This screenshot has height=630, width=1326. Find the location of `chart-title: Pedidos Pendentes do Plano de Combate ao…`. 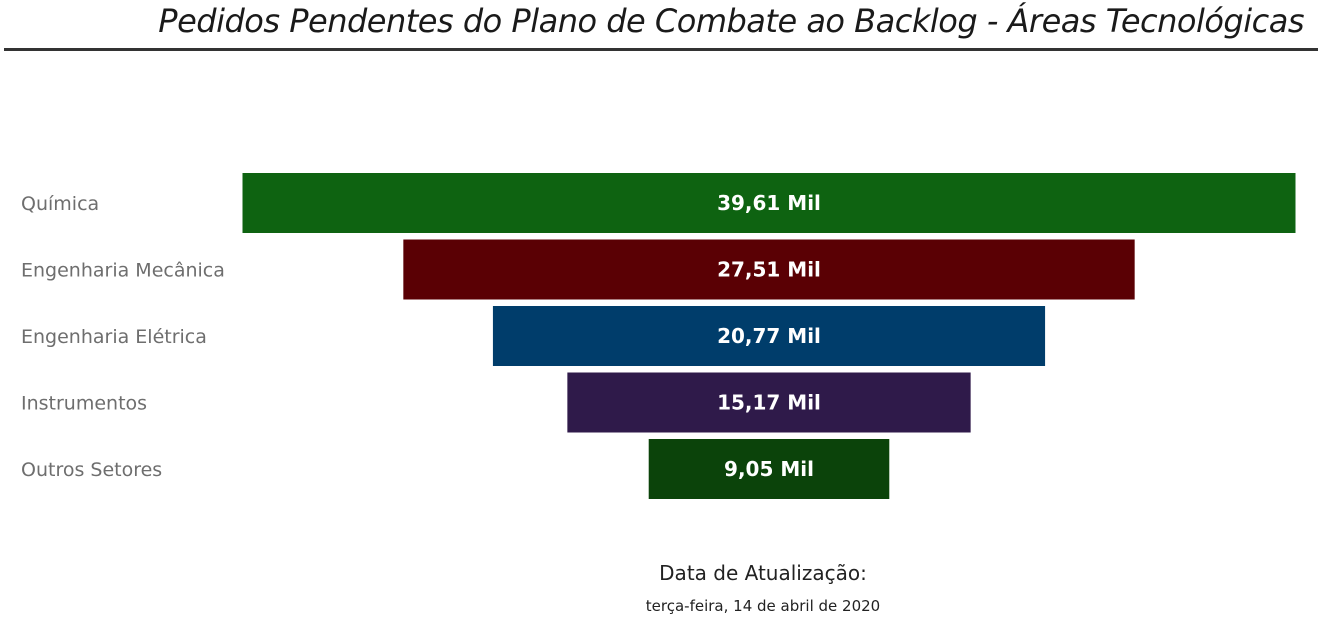

chart-title: Pedidos Pendentes do Plano de Combate ao… is located at coordinates (731, 21).